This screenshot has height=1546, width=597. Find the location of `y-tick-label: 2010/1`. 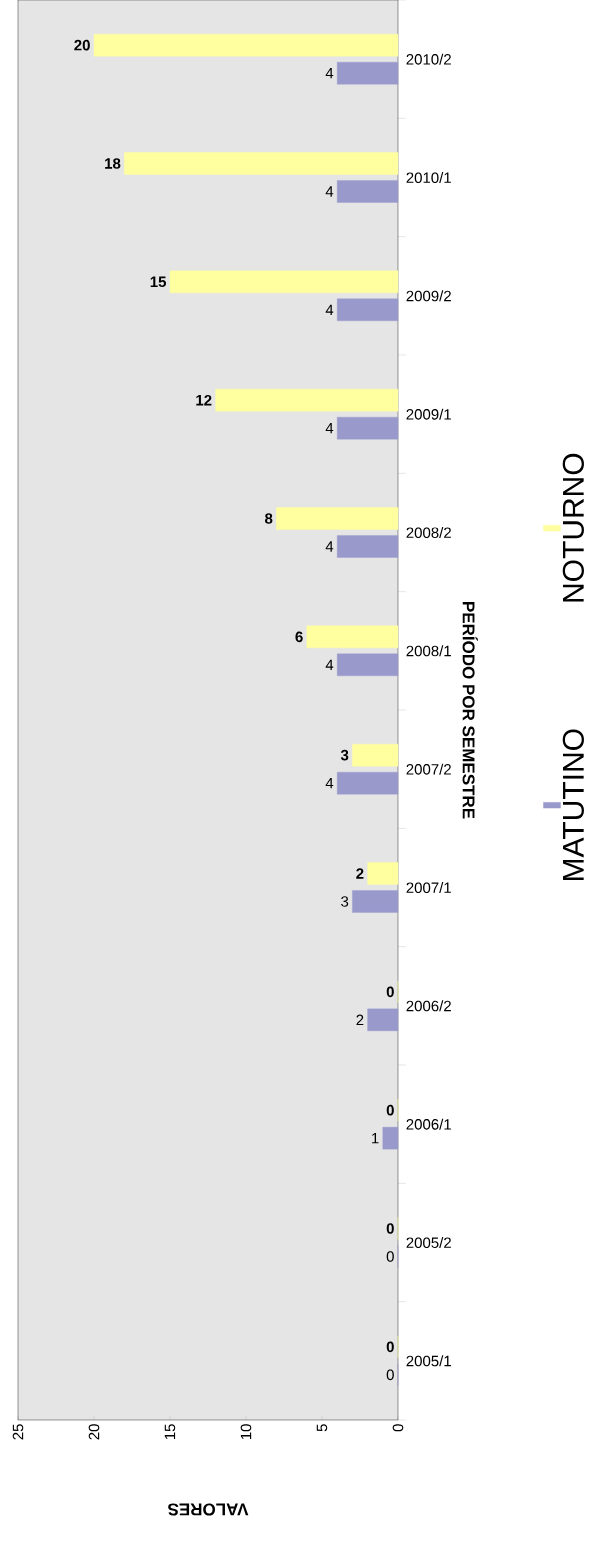

y-tick-label: 2010/1 is located at coordinates (428, 177).